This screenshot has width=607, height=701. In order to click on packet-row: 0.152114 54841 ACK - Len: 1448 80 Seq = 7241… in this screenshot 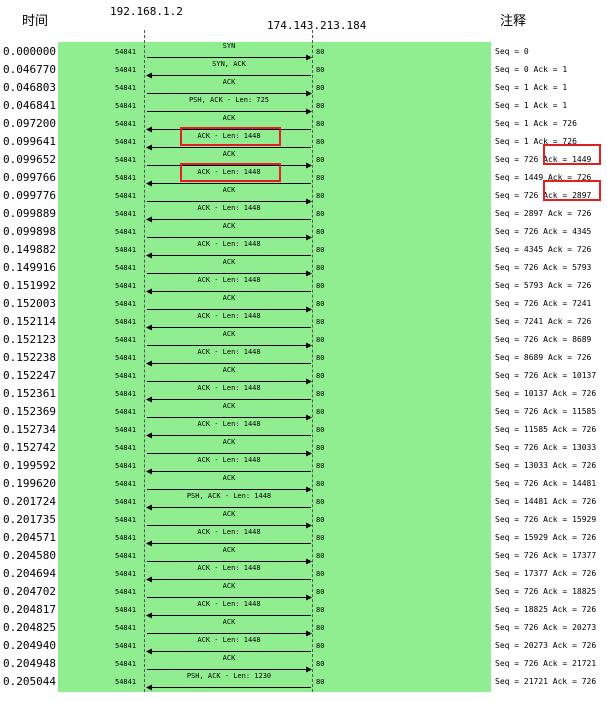, I will do `click(303, 321)`.